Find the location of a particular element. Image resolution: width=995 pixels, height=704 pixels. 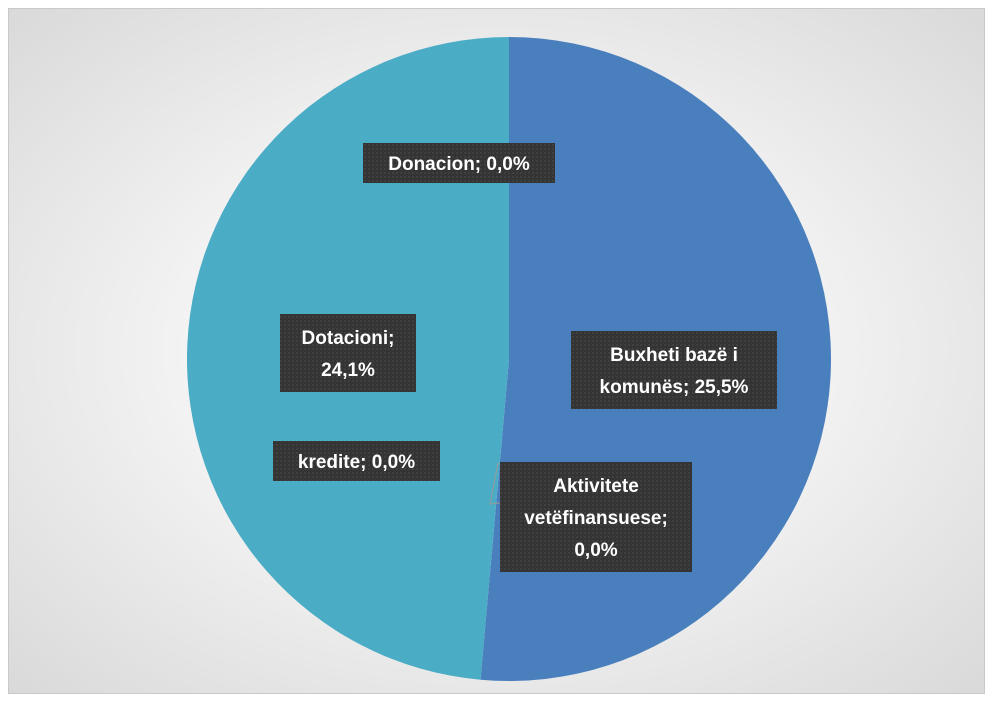

data-label-text: Aktivitete is located at coordinates (596, 486).